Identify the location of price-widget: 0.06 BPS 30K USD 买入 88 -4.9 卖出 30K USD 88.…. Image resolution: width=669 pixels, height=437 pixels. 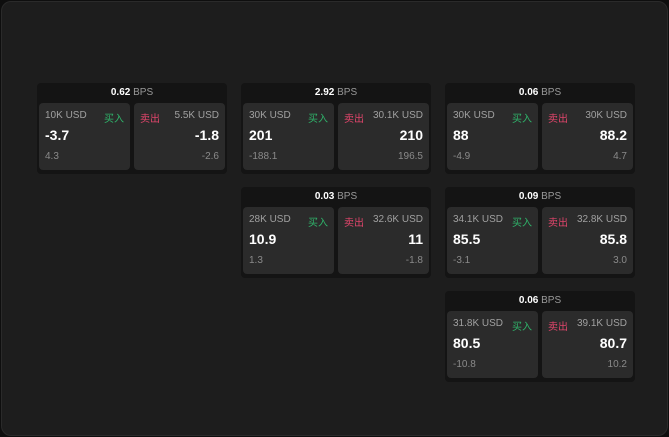
(540, 128).